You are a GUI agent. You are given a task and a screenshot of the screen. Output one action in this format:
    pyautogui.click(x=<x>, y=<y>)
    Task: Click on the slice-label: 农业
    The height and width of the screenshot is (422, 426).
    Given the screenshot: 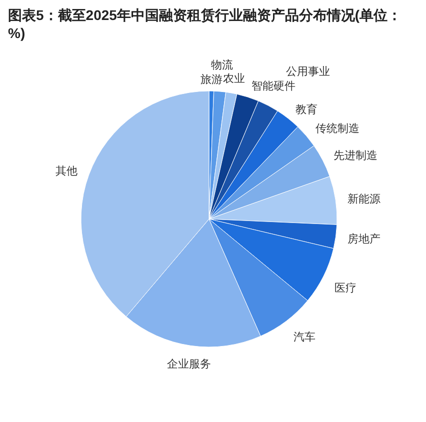 What is the action you would take?
    pyautogui.click(x=234, y=79)
    